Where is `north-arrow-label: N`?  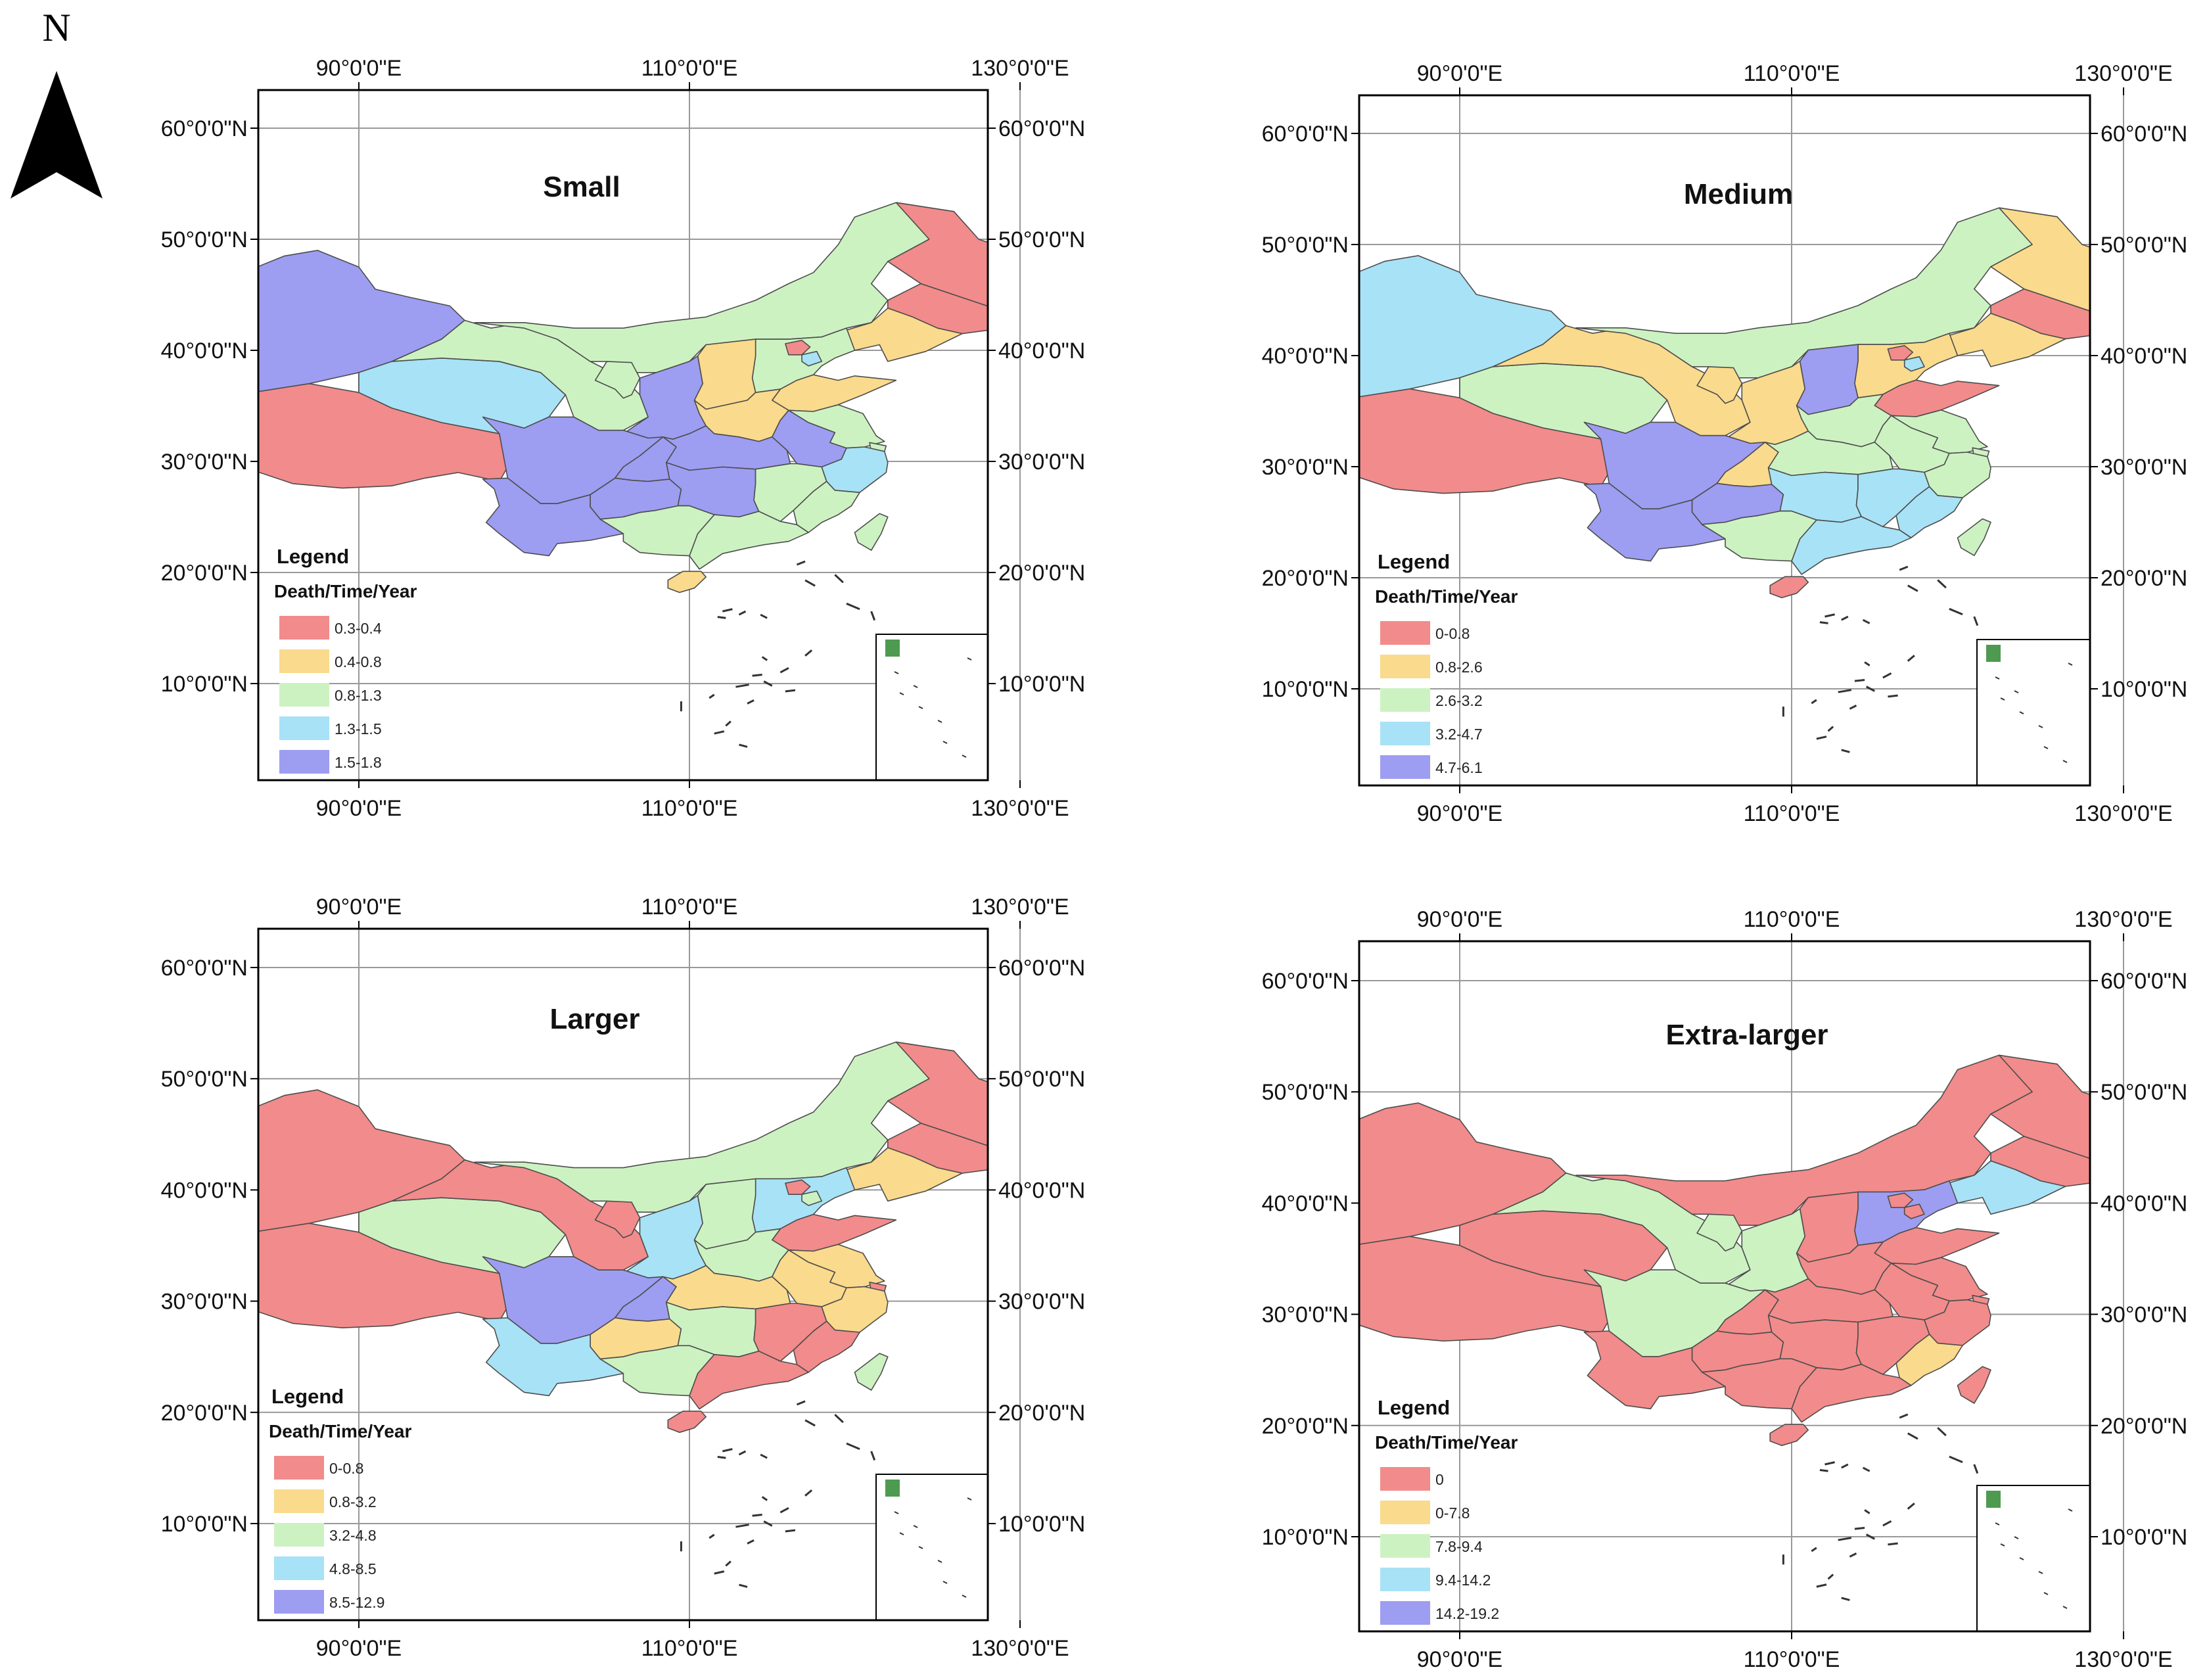 north-arrow-label: N is located at coordinates (56, 28).